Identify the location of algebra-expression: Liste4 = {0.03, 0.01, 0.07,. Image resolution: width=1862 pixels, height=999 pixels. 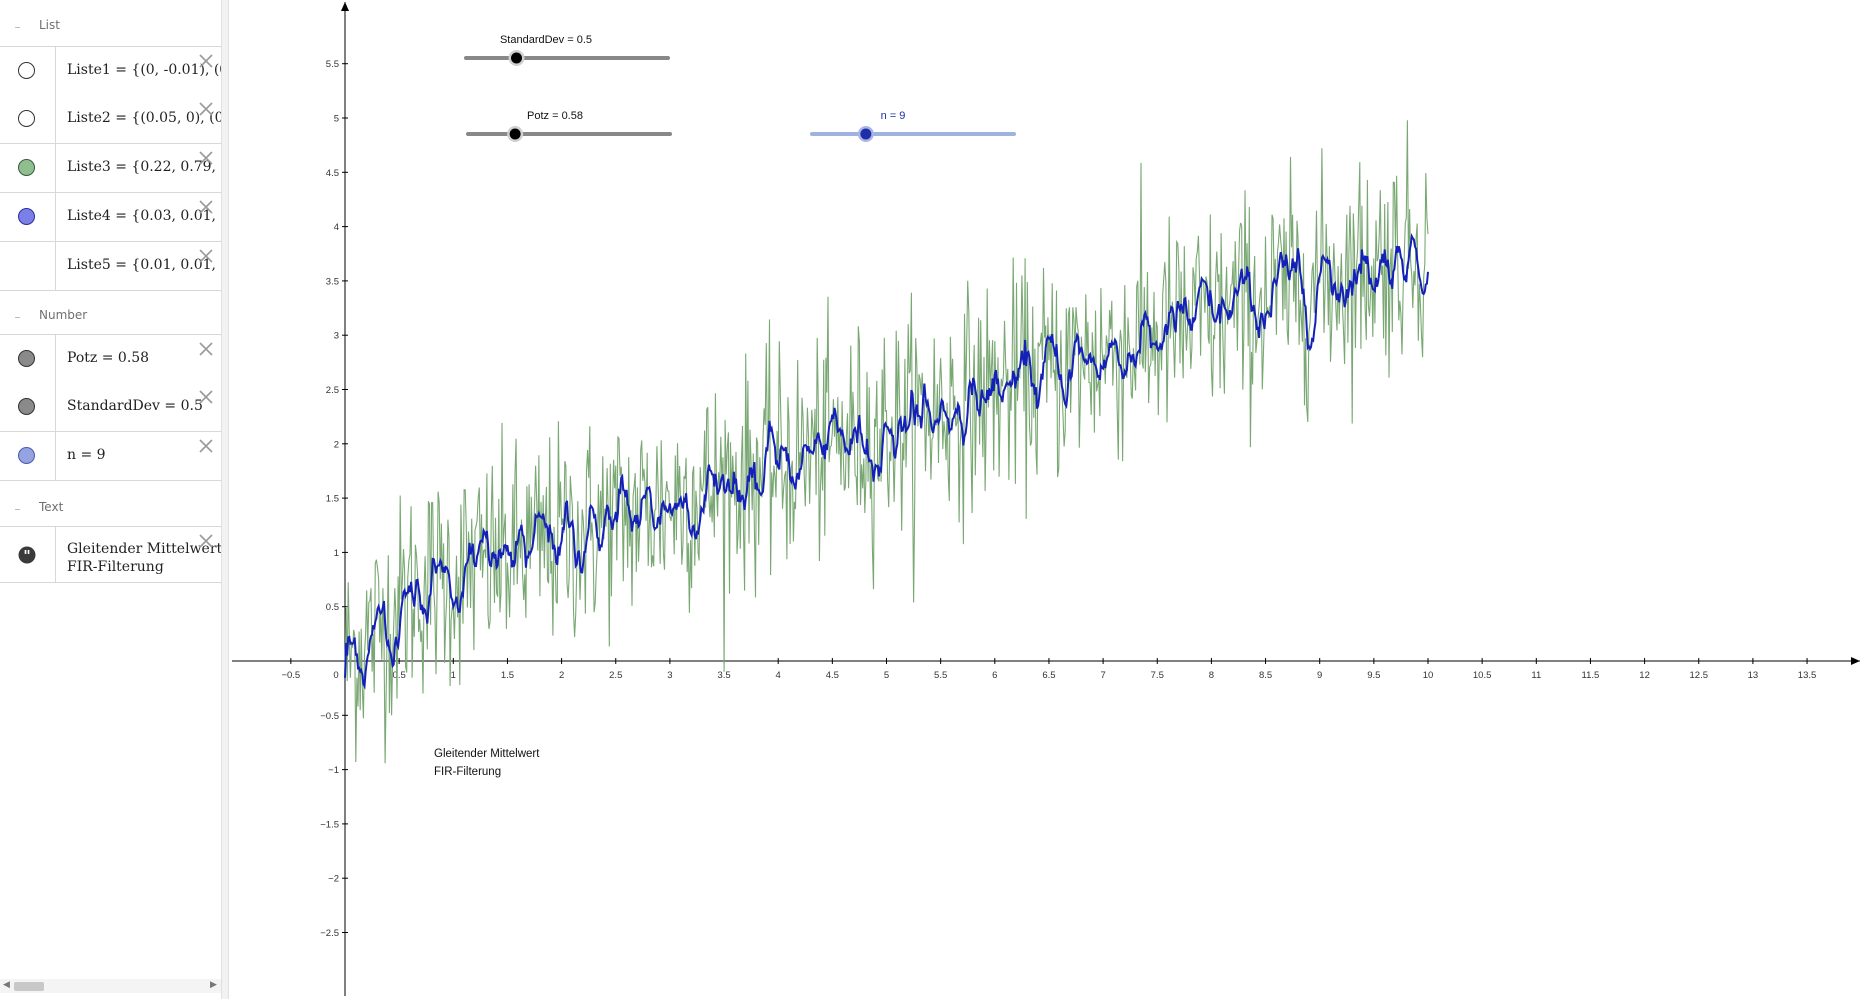
(144, 216).